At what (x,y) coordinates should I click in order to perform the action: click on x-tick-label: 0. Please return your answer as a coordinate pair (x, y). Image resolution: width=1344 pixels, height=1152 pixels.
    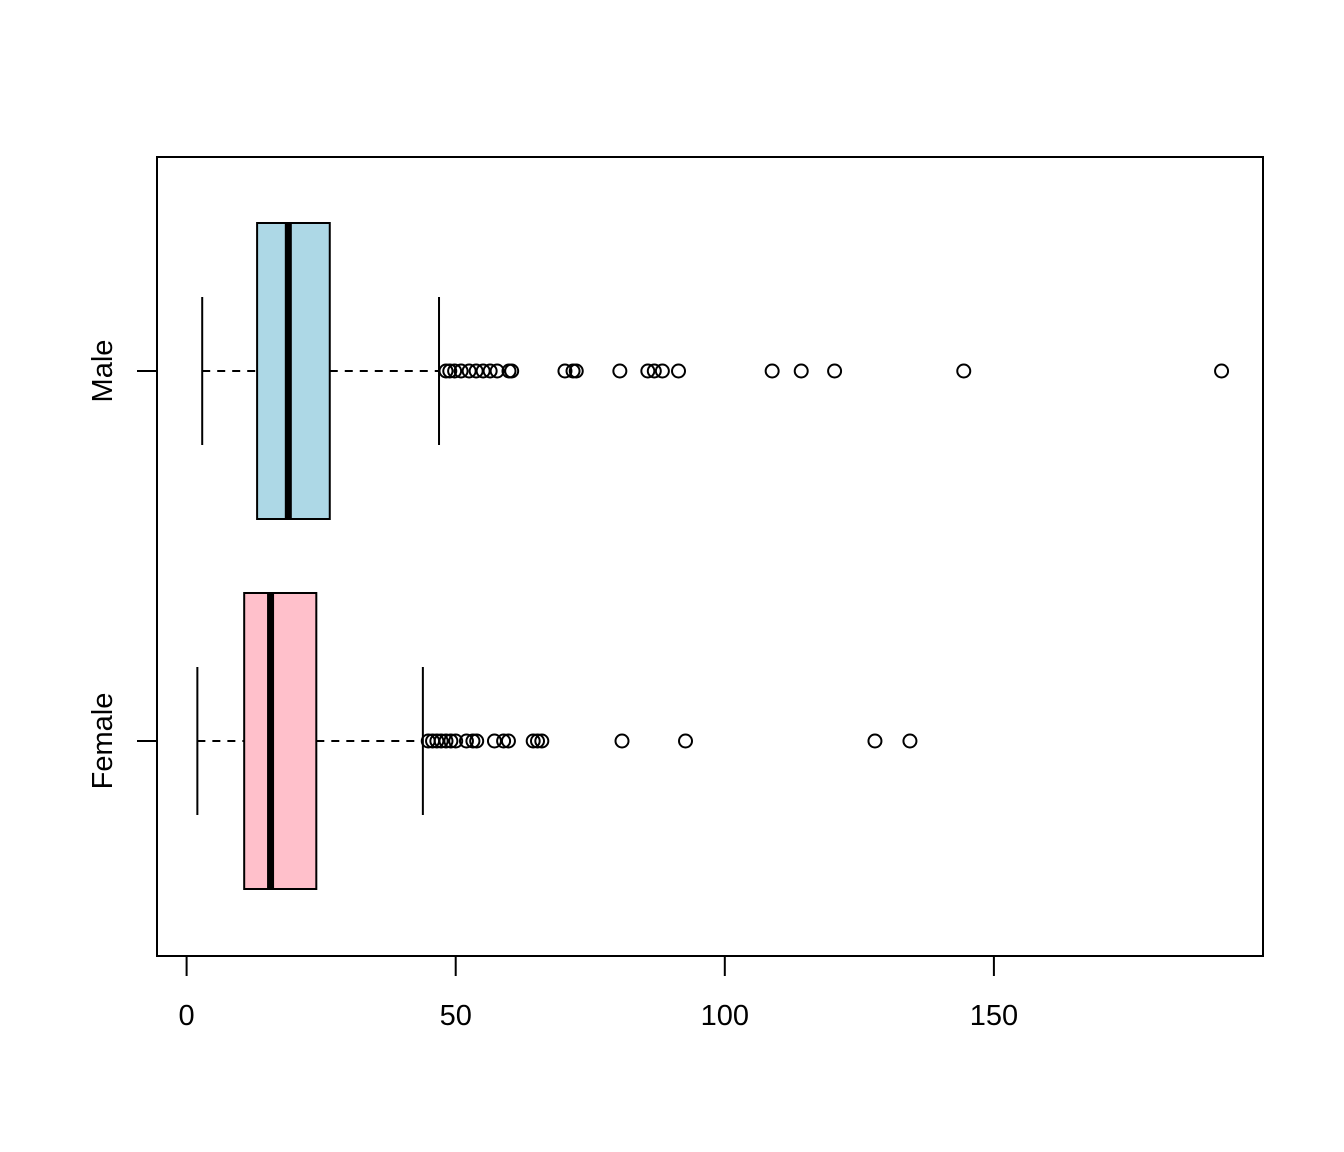
    Looking at the image, I should click on (187, 1016).